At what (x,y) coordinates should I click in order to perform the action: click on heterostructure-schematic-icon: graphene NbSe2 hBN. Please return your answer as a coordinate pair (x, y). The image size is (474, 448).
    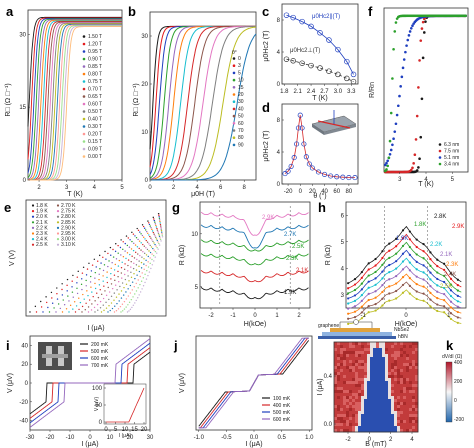
    Looking at the image, I should click on (364, 329).